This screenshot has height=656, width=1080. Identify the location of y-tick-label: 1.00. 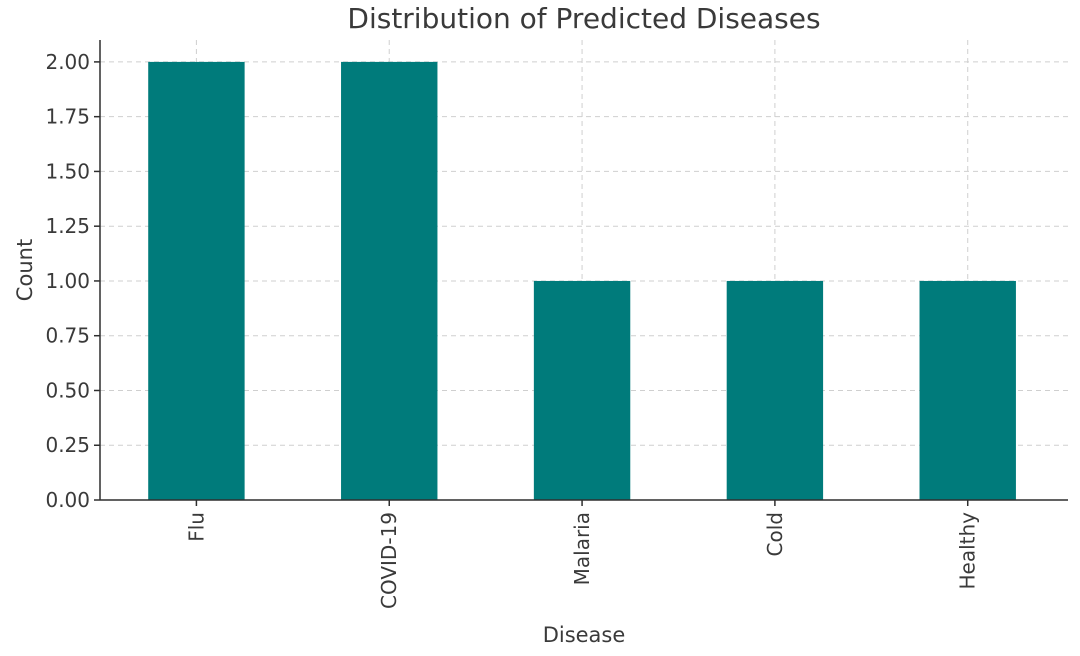
(67, 281).